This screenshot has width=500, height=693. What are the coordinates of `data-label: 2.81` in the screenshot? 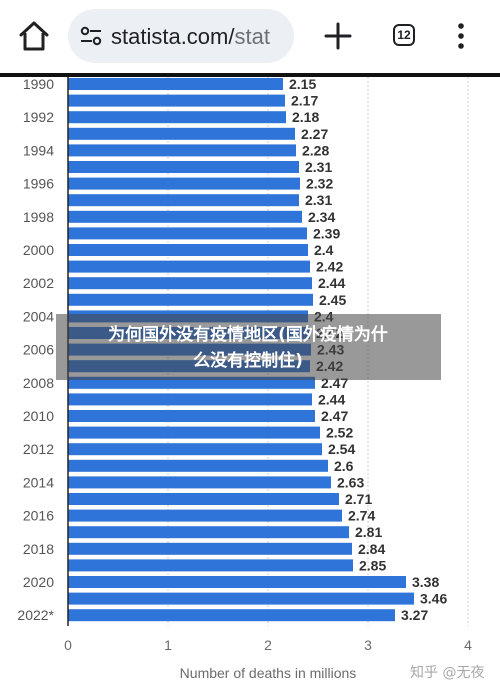 It's located at (368, 532).